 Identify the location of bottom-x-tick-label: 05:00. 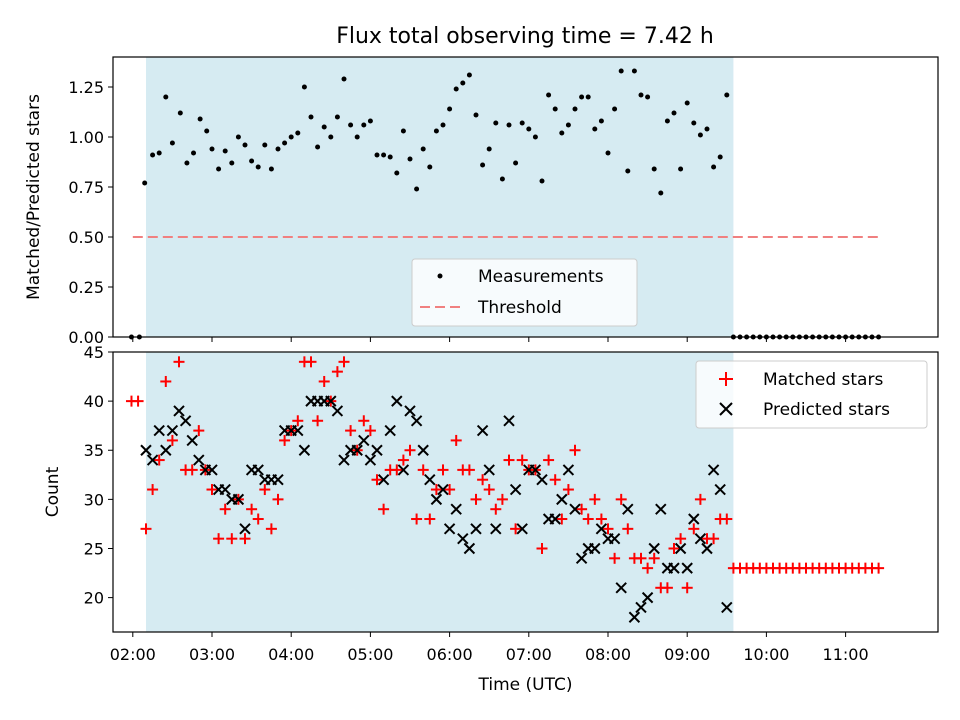
(370, 654).